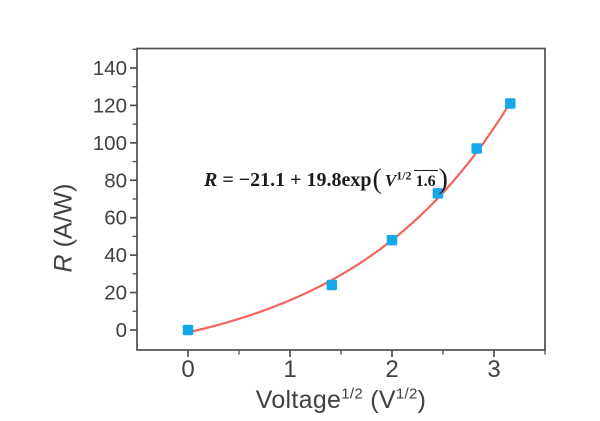 This screenshot has height=421, width=600. Describe the element at coordinates (115, 293) in the screenshot. I see `y-tick-label: 20` at that location.